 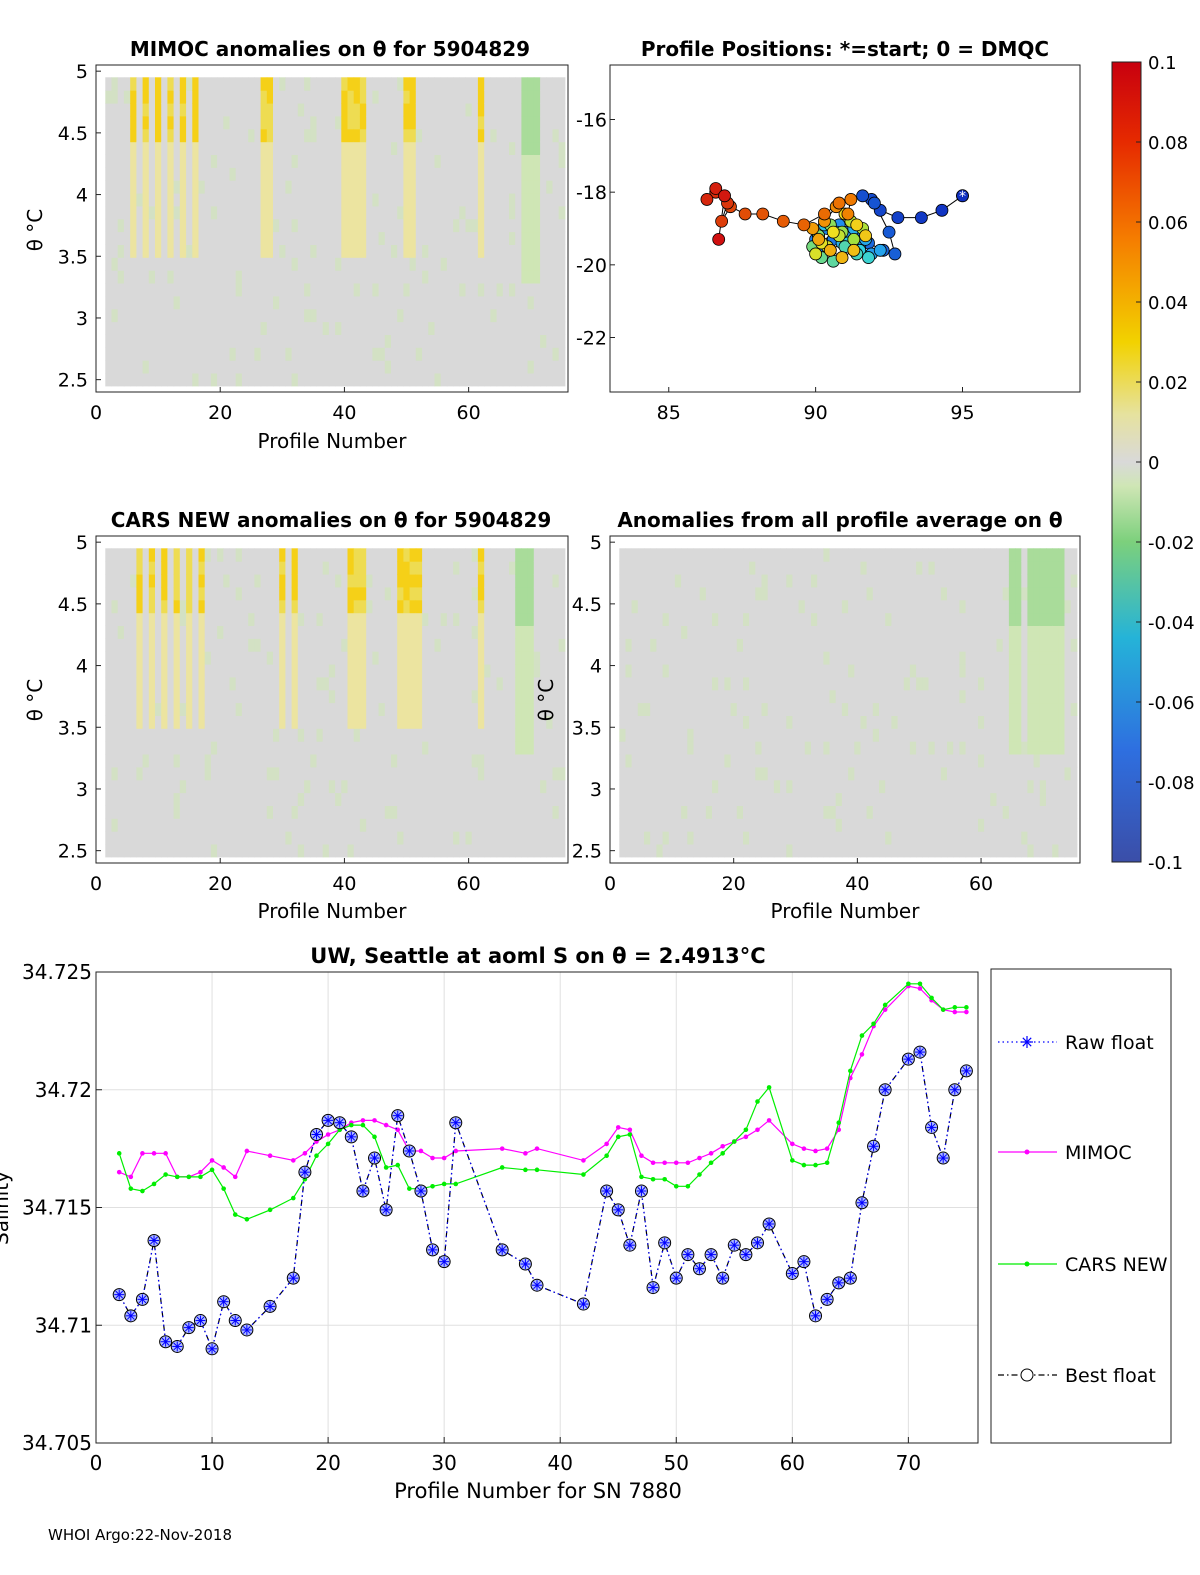 What do you see at coordinates (868, 257) in the screenshot?
I see `profile-position` at bounding box center [868, 257].